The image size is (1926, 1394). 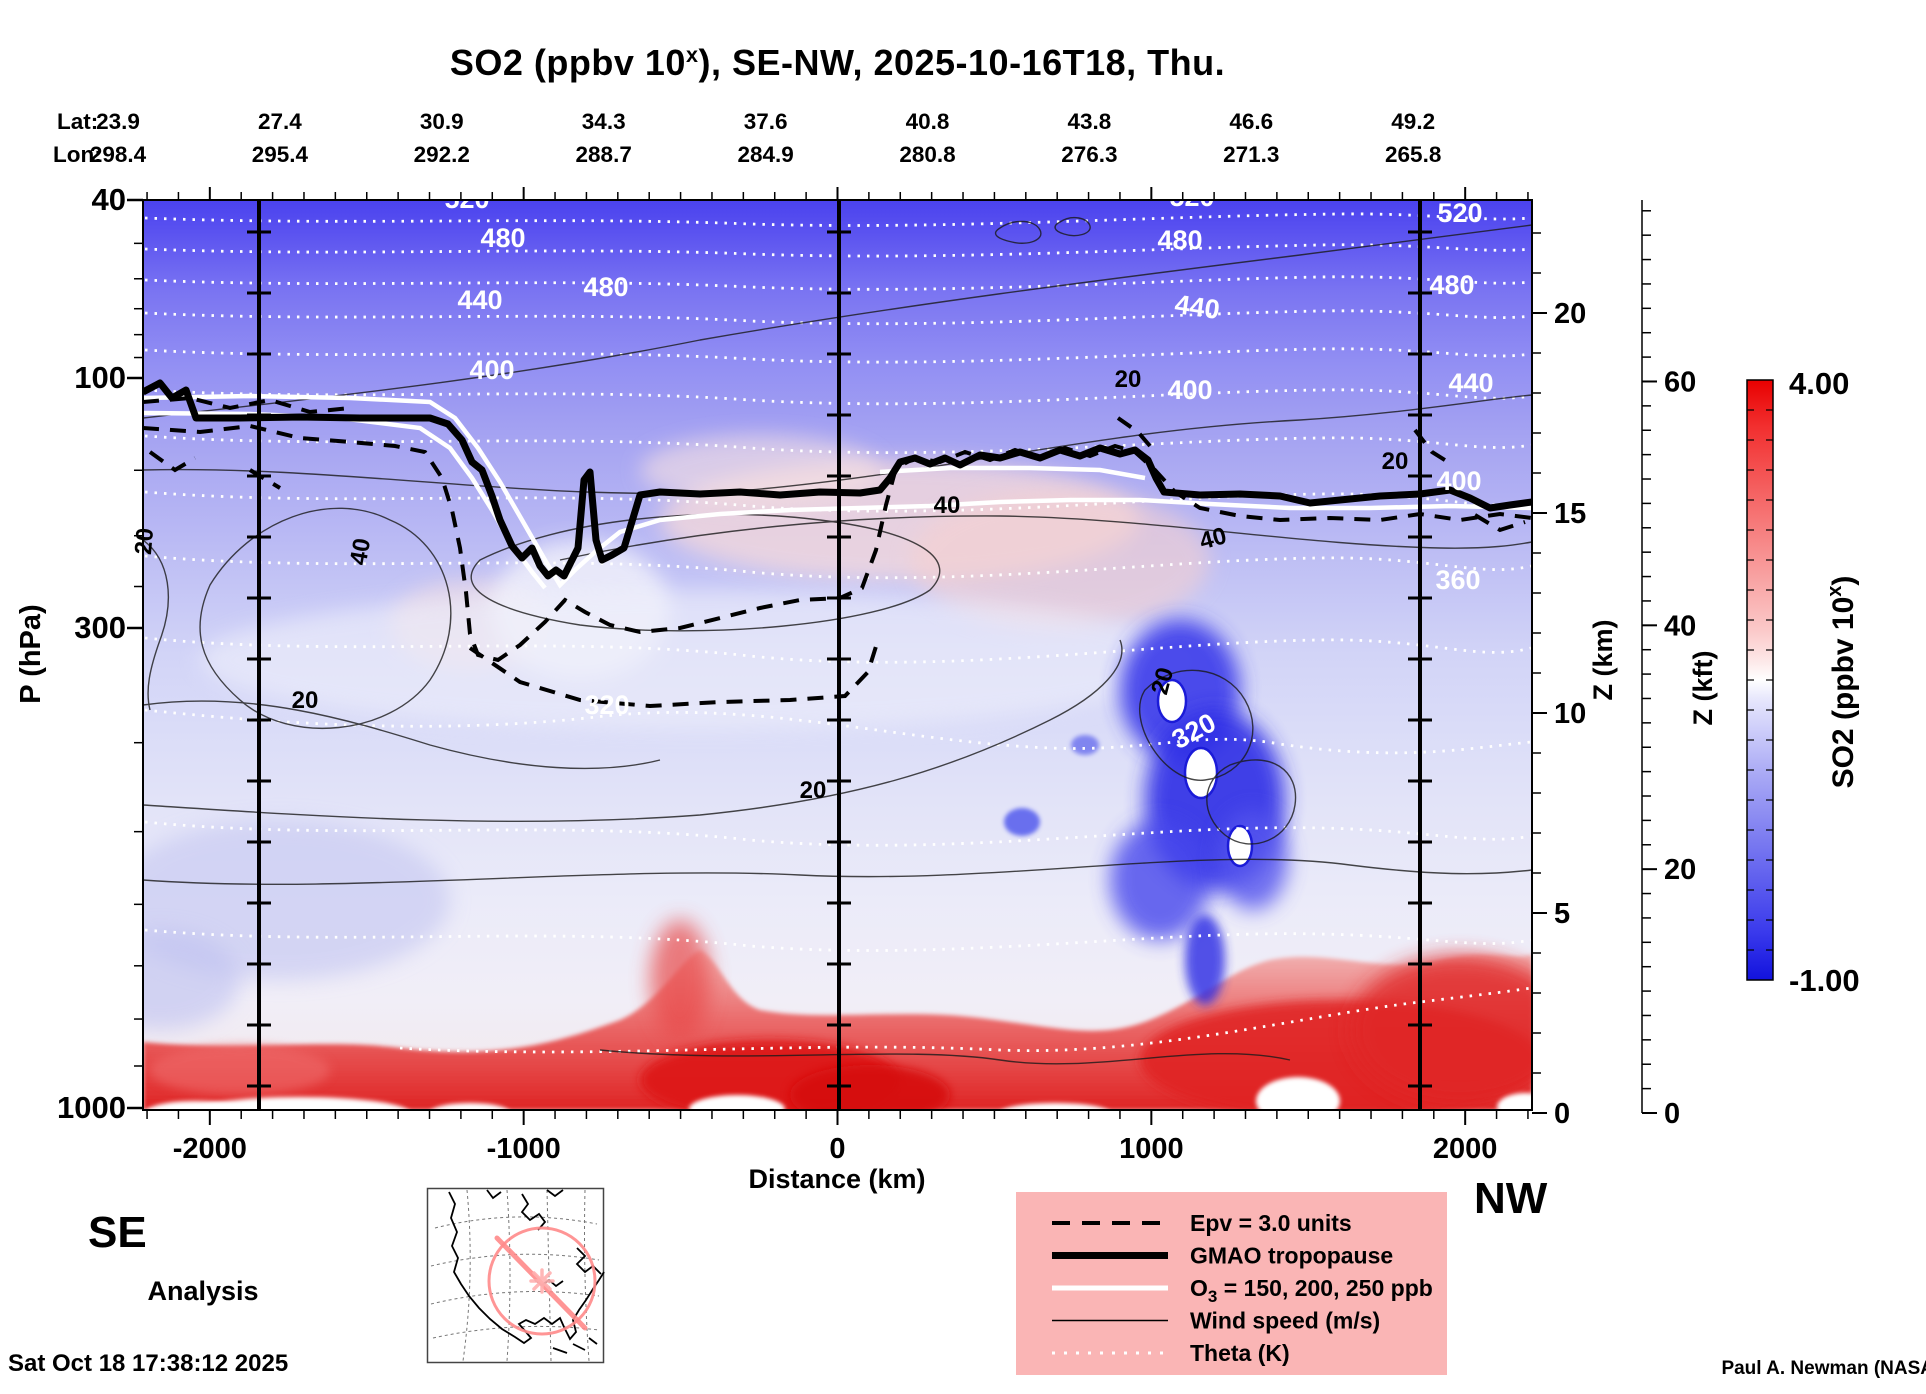 I want to click on title-text-2: ), SE-NW, 2025-10-16T18, Thu., so click(x=962, y=62).